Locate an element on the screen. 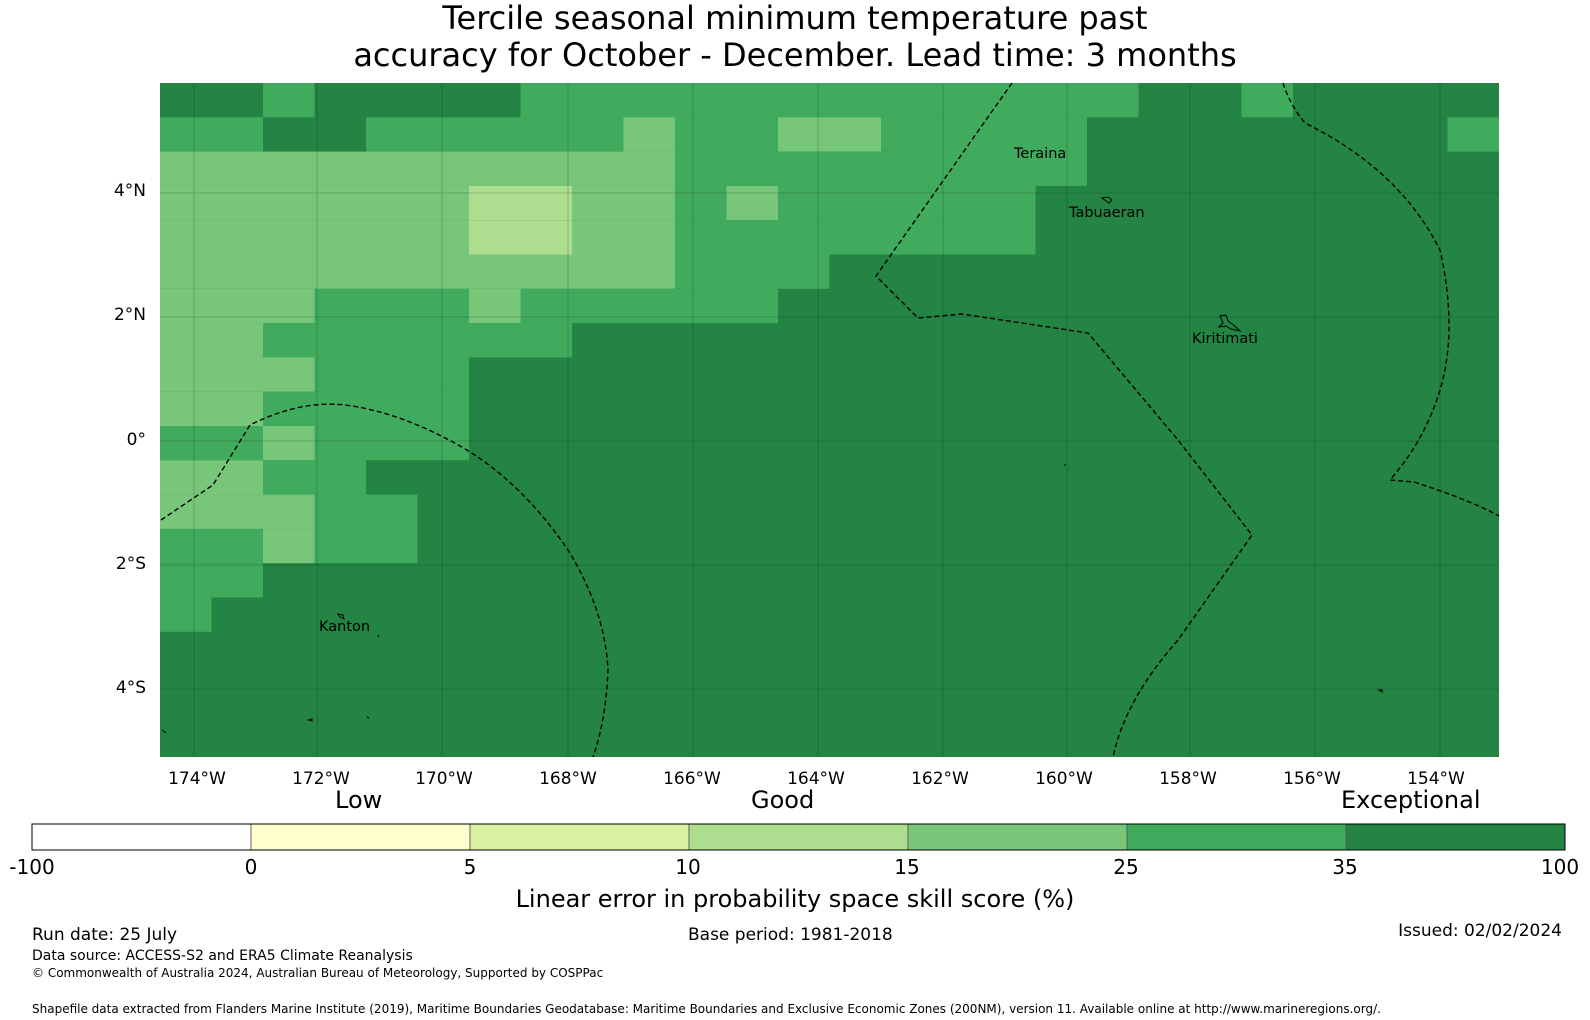 The image size is (1590, 1020). run-date: Run date: 25 July is located at coordinates (105, 935).